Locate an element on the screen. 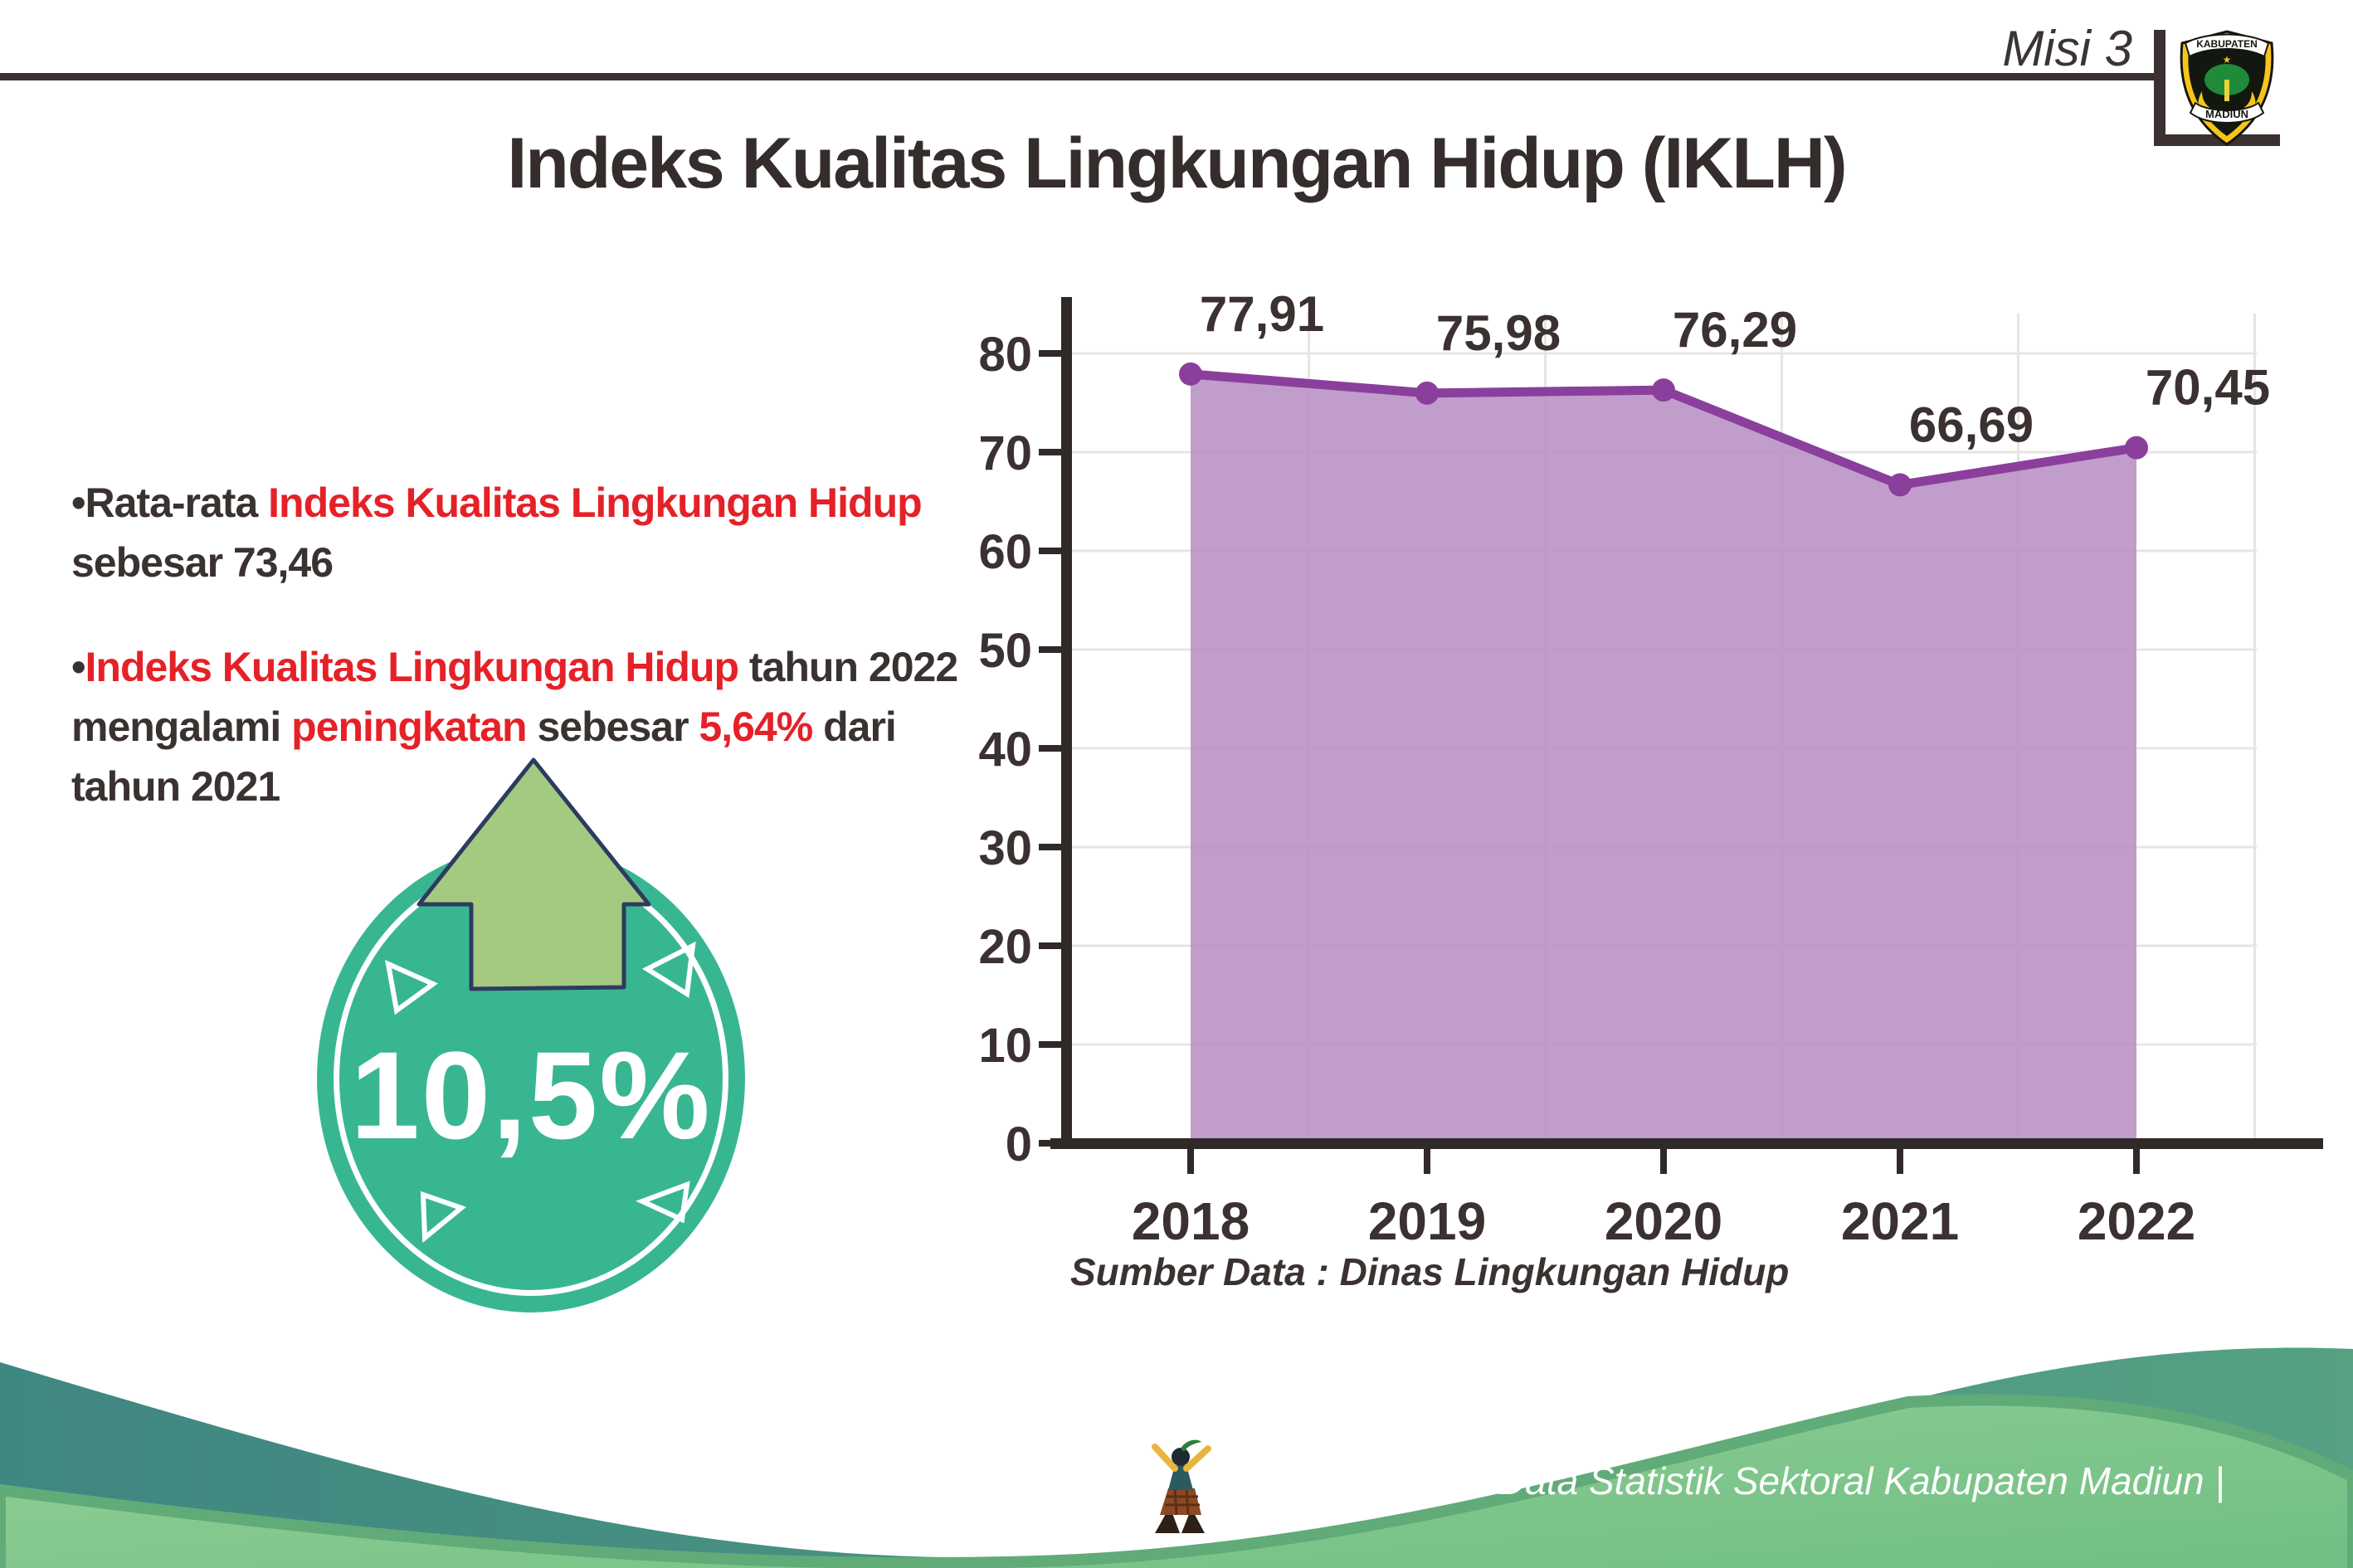  text-segment-highlight: 5,64% is located at coordinates (756, 727).